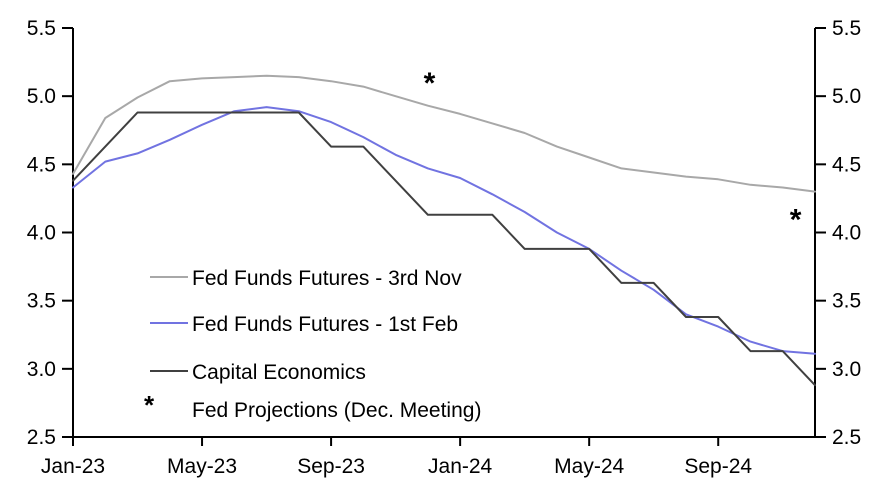 The height and width of the screenshot is (503, 885). I want to click on x-tick-label: May-24, so click(589, 466).